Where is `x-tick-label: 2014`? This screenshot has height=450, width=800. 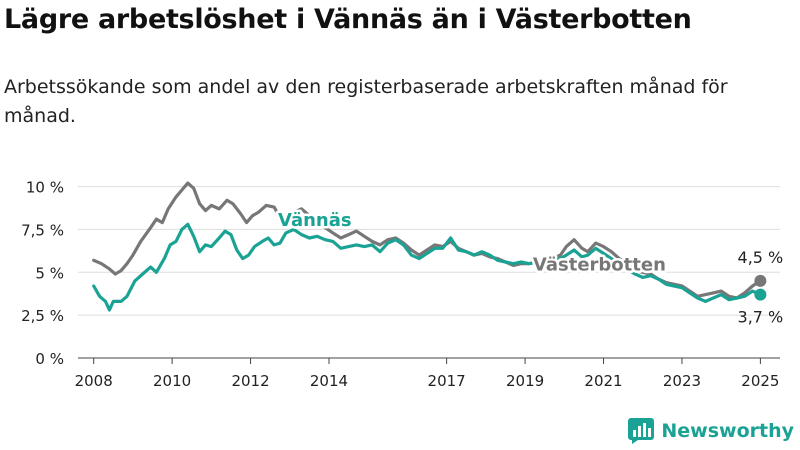 x-tick-label: 2014 is located at coordinates (329, 381).